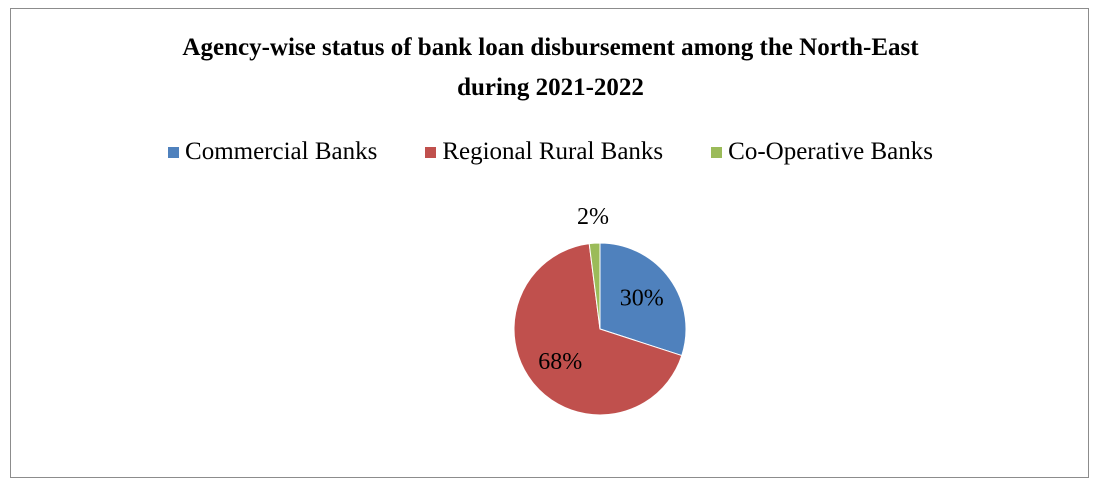  Describe the element at coordinates (281, 151) in the screenshot. I see `legend-label-commercial-banks: Commercial Banks` at that location.